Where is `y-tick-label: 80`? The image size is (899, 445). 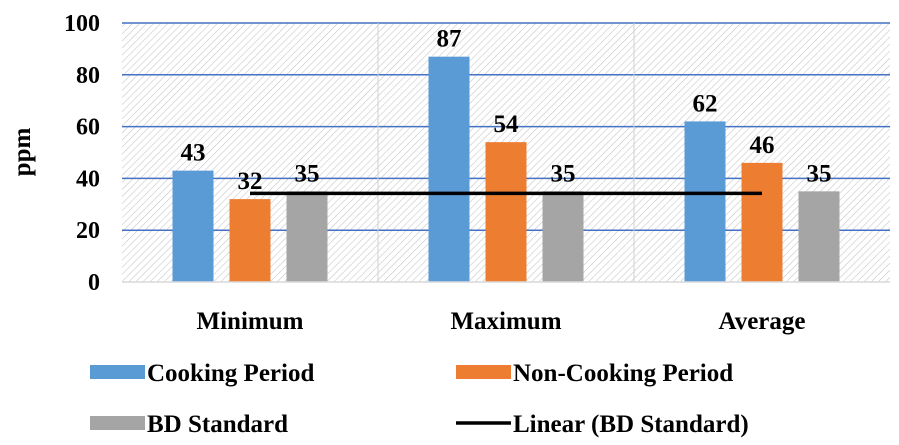 y-tick-label: 80 is located at coordinates (88, 76).